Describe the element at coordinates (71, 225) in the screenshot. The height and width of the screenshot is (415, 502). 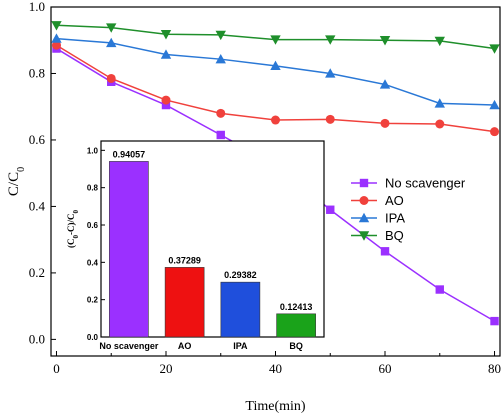
I see `inset-y-axis-label-text: -C)/C` at that location.